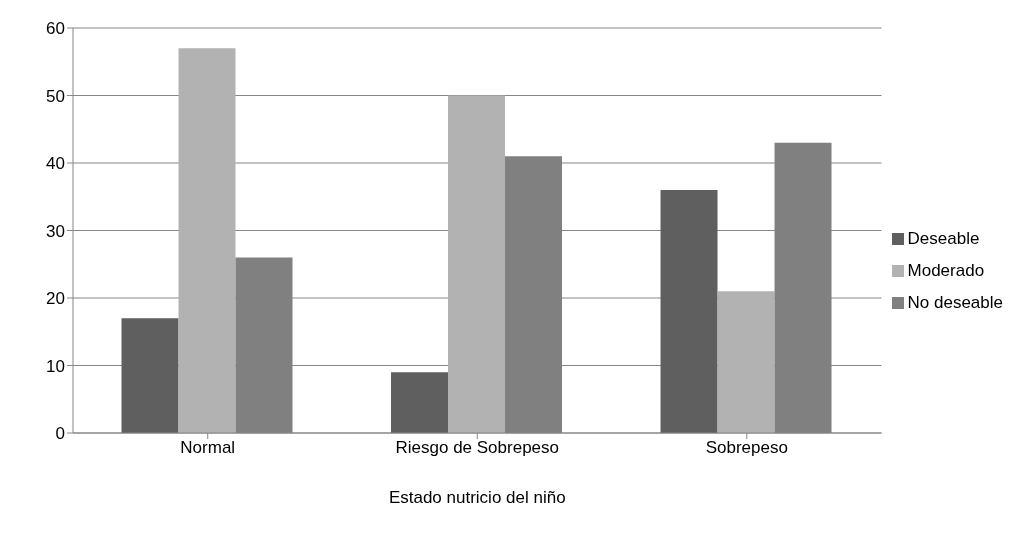 The width and height of the screenshot is (1031, 540). I want to click on y-tick-label: 30, so click(55, 231).